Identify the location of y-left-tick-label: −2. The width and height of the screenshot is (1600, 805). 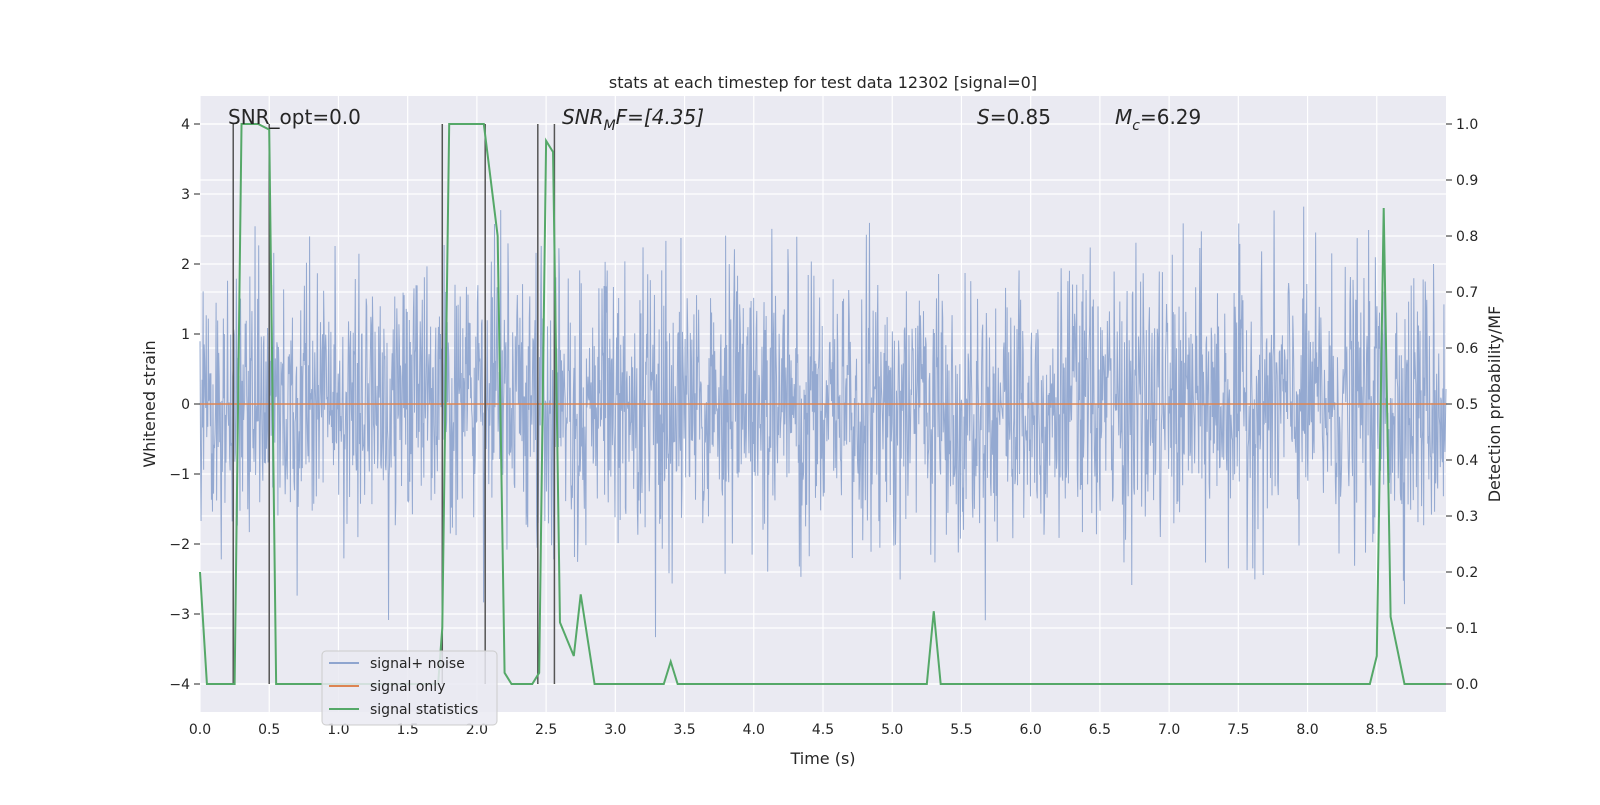
(179, 545).